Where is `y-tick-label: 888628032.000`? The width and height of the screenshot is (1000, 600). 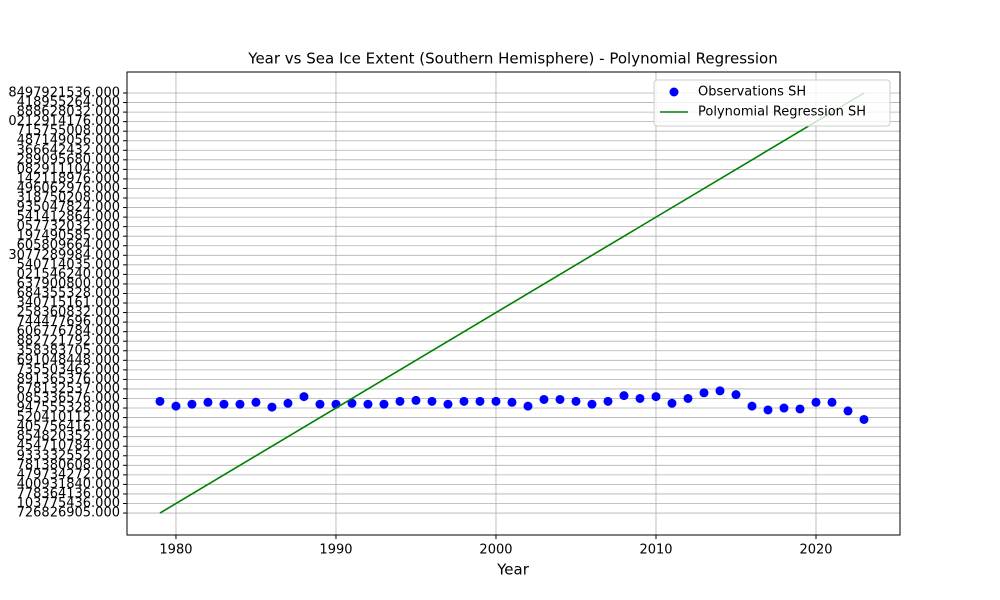
y-tick-label: 888628032.000 is located at coordinates (68, 112).